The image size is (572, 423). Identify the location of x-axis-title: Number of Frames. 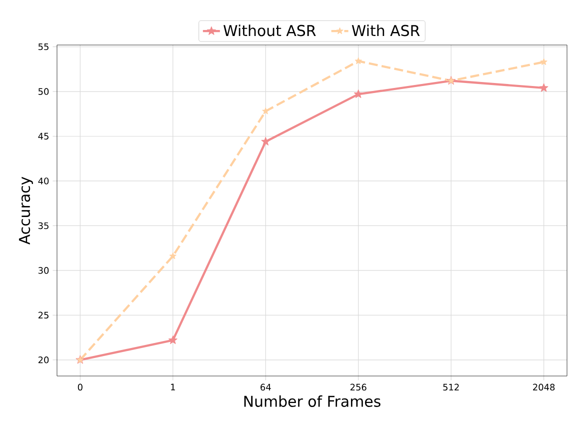
(312, 401).